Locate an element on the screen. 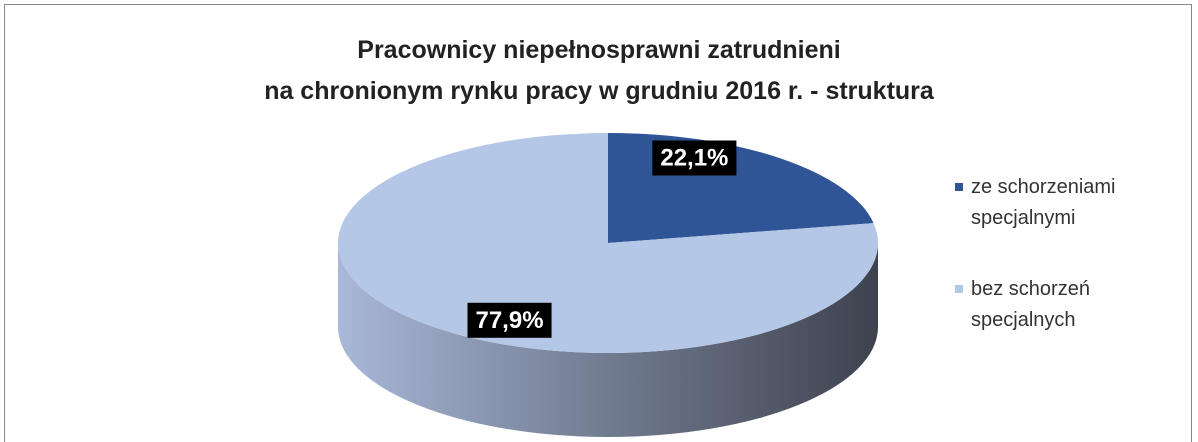 This screenshot has width=1198, height=442. legend-label: ze schorzeniami specjalnymi is located at coordinates (1043, 202).